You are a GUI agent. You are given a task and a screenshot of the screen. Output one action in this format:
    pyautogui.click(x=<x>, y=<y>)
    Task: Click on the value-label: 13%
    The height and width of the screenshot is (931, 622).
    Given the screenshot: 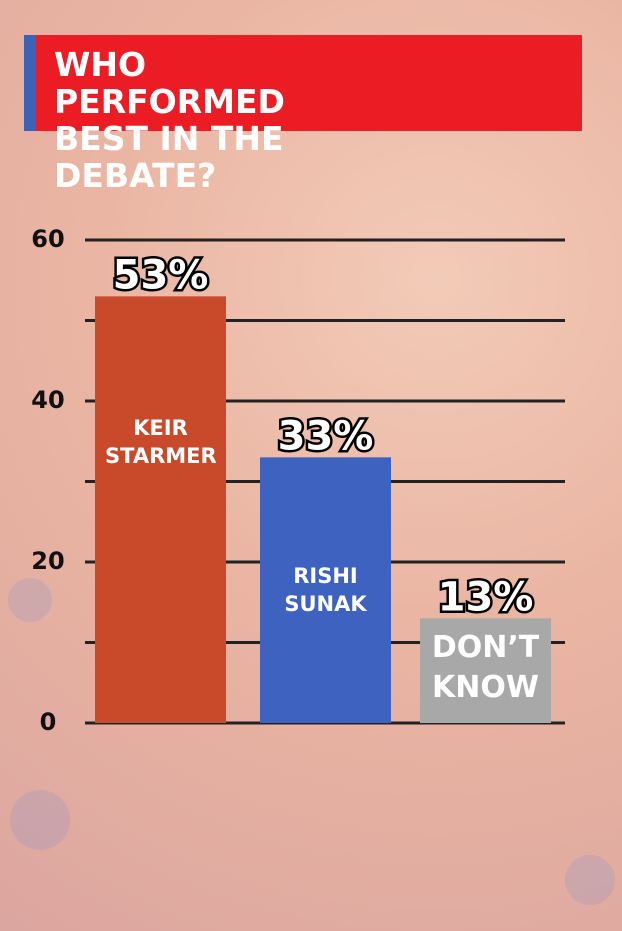 What is the action you would take?
    pyautogui.click(x=486, y=597)
    